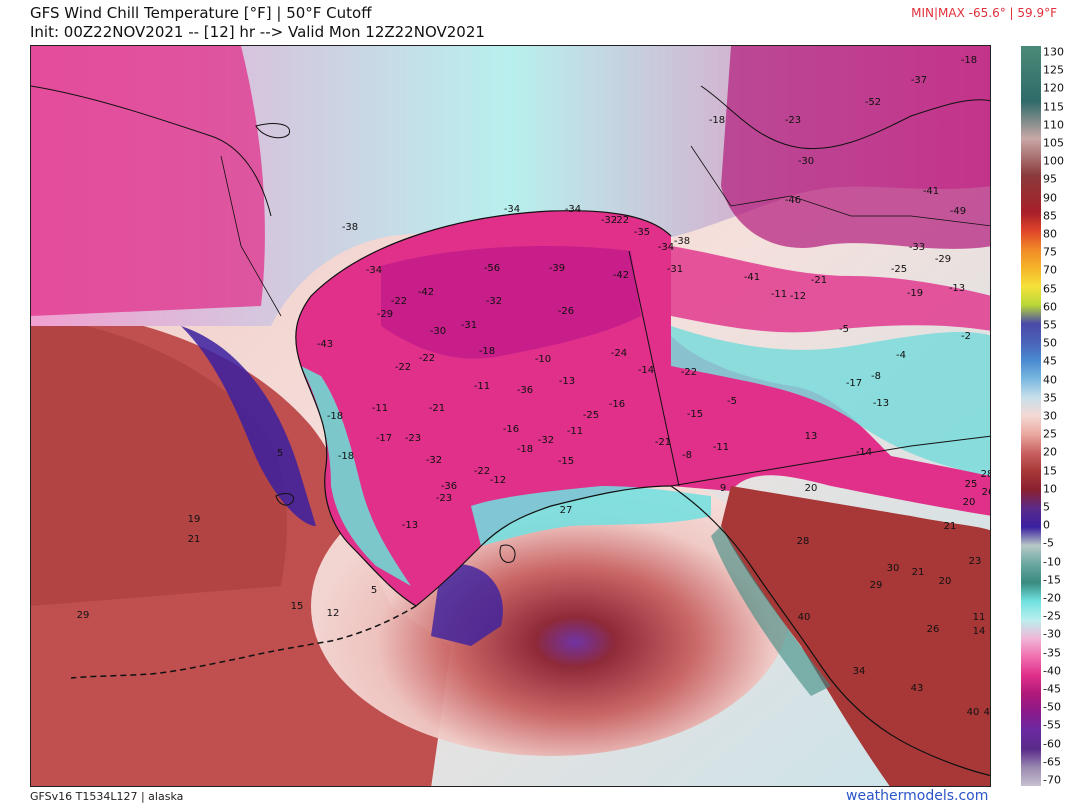 The width and height of the screenshot is (1075, 806). Describe the element at coordinates (1048, 543) in the screenshot. I see `colorbar-tick: -5` at that location.